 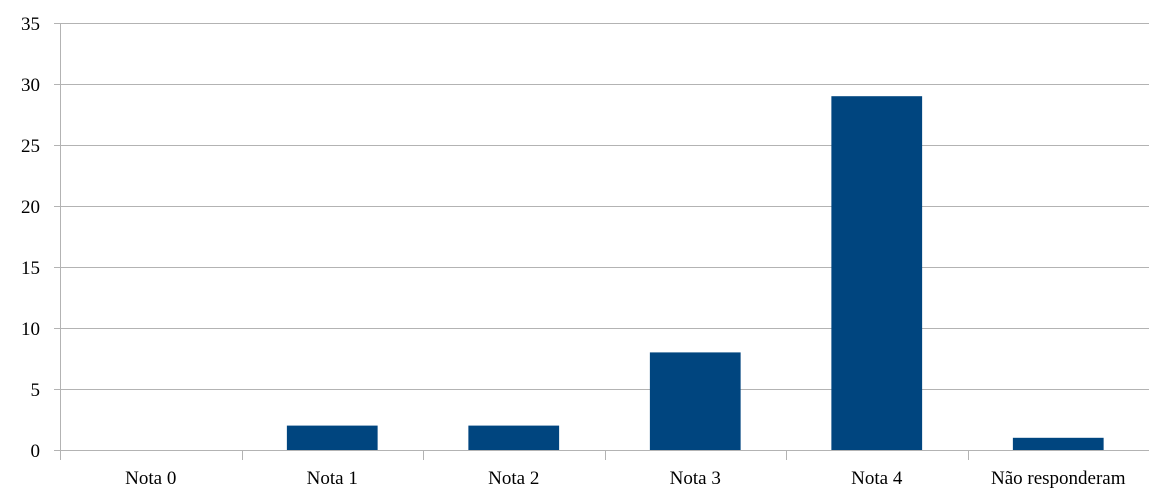 I want to click on x-category-label: Não responderam, so click(x=1058, y=478).